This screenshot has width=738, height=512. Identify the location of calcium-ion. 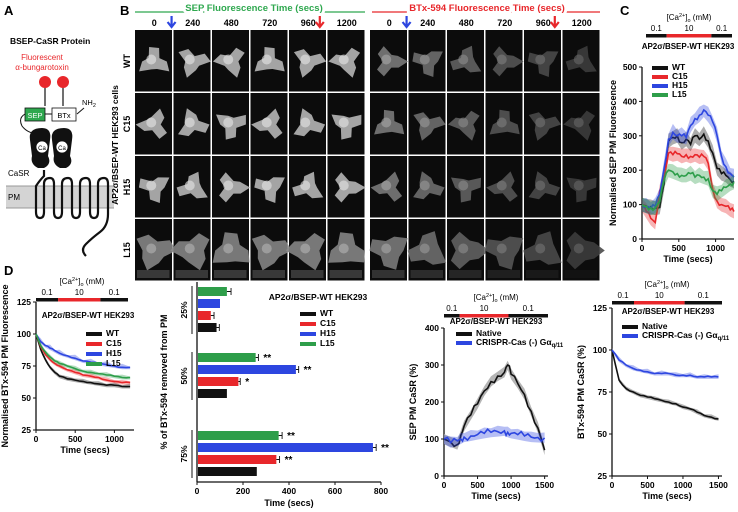
(42, 147).